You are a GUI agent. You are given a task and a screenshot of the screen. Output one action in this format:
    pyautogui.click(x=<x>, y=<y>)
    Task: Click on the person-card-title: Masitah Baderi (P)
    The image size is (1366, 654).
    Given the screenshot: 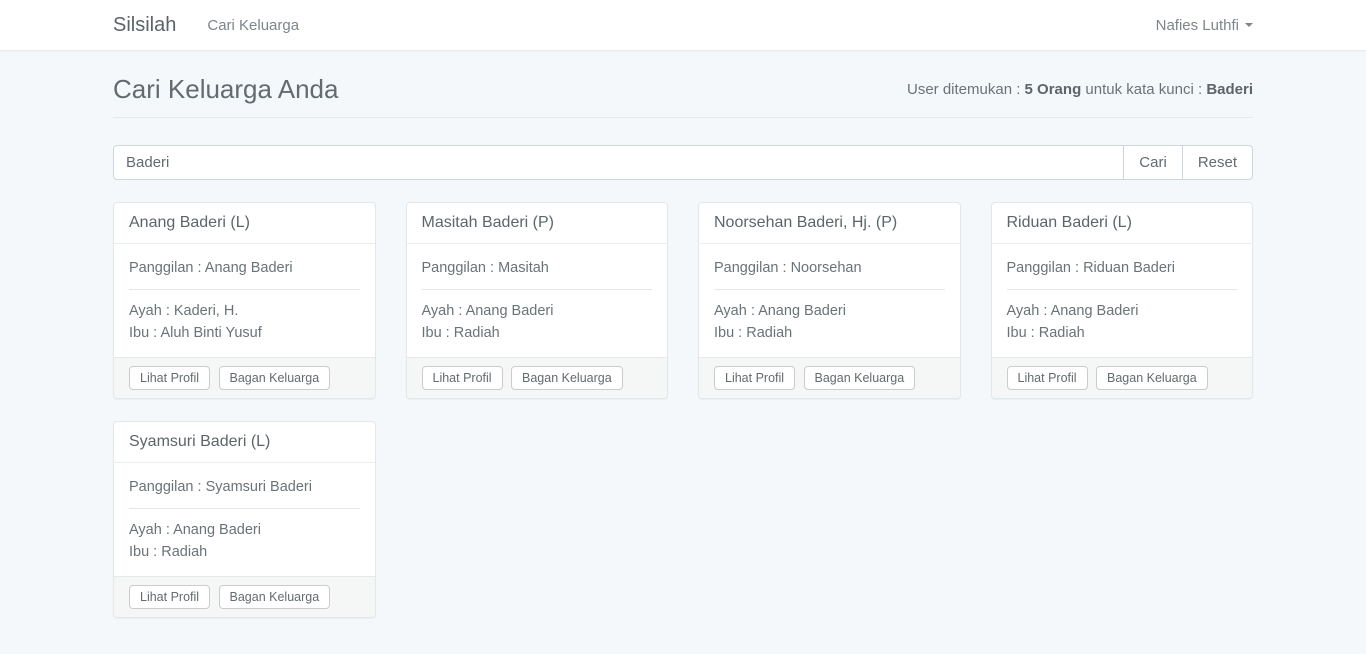 What is the action you would take?
    pyautogui.click(x=536, y=223)
    